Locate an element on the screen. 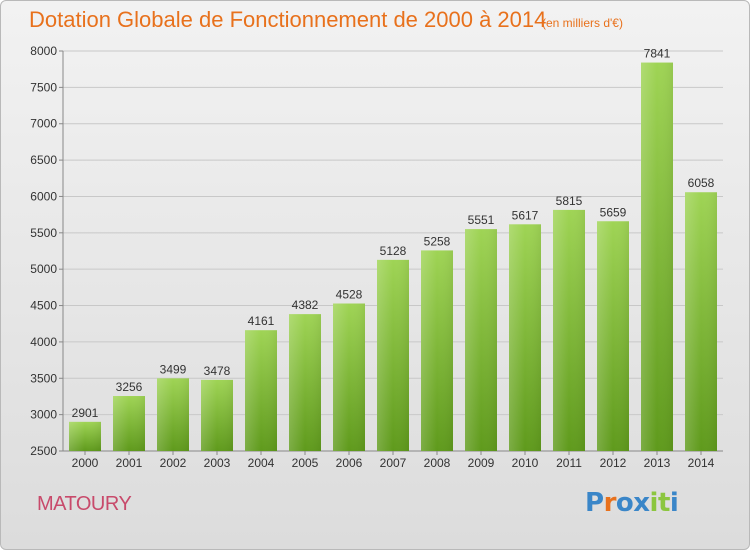  y-tick-label: 5000 is located at coordinates (43, 269).